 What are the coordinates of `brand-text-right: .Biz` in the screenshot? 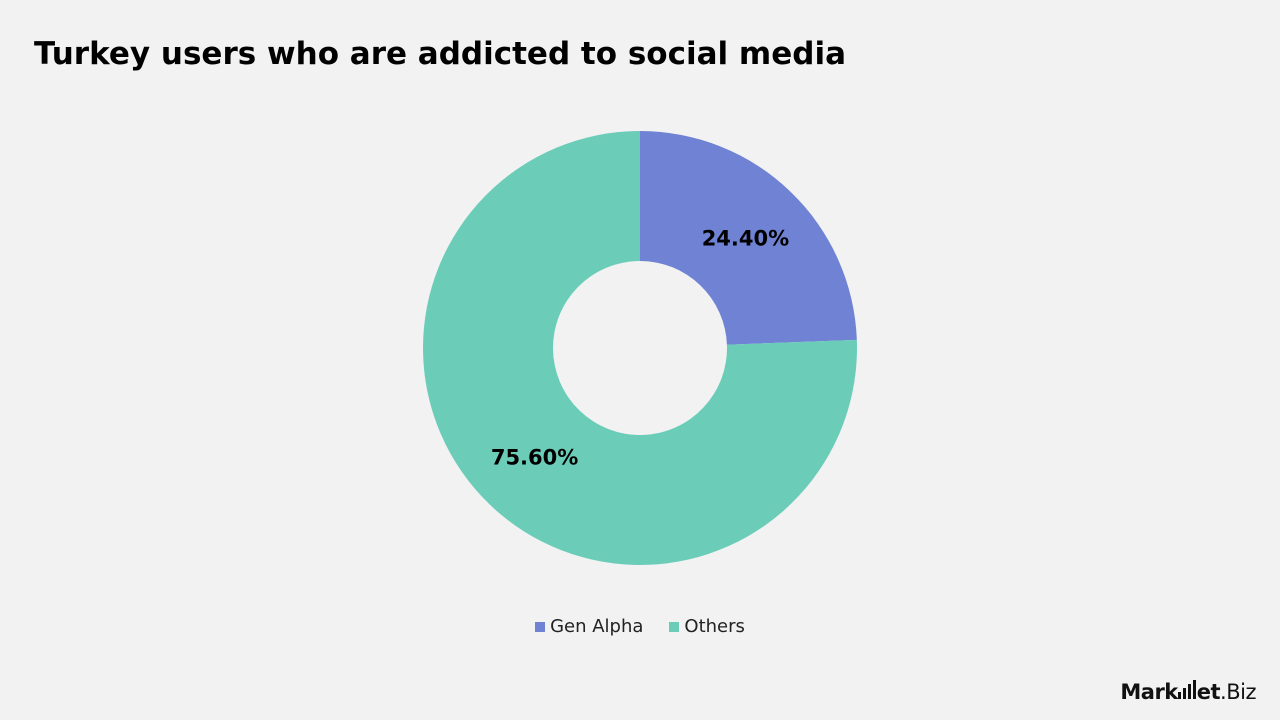 It's located at (1238, 692).